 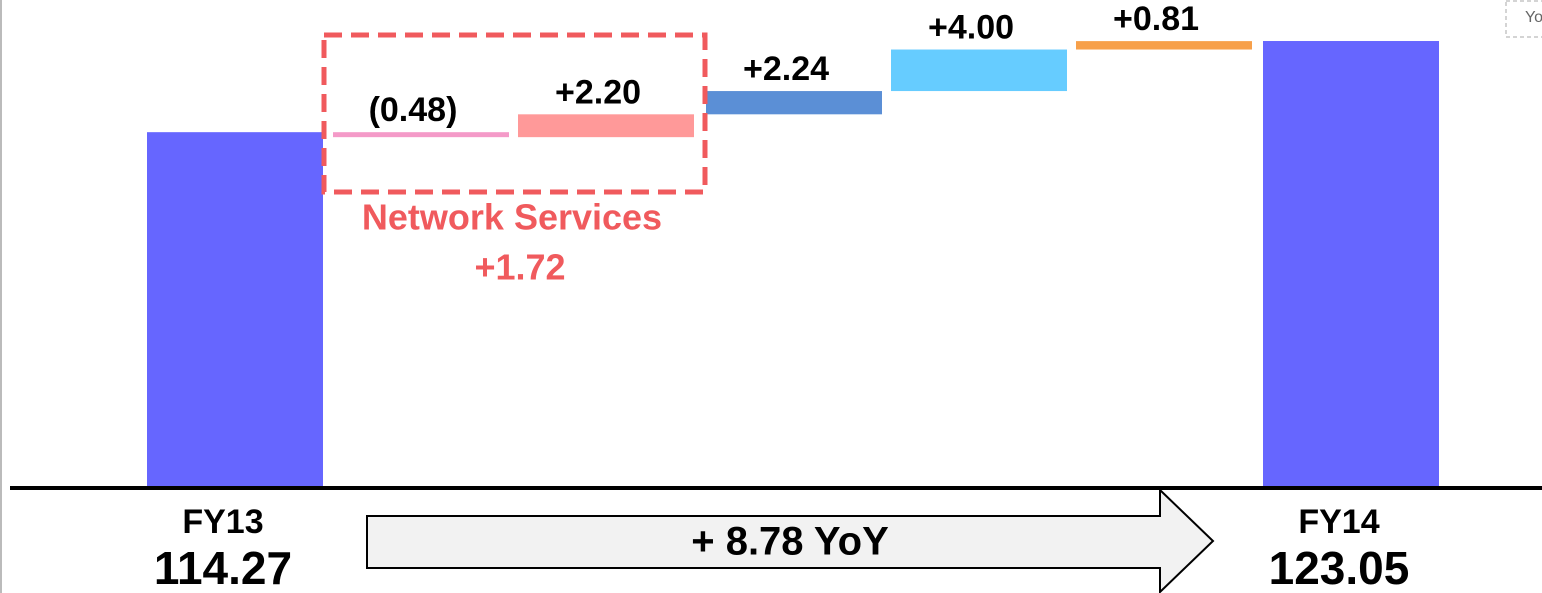 I want to click on value-label: (0.48), so click(x=413, y=110).